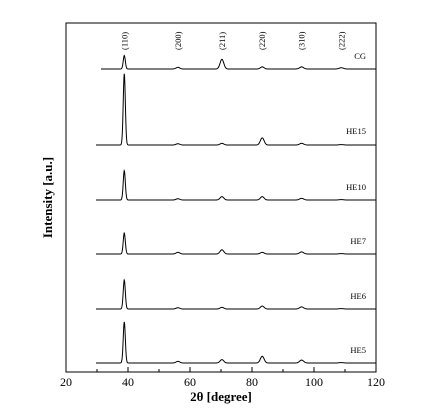 The image size is (423, 413). What do you see at coordinates (360, 56) in the screenshot?
I see `series-label-cg: CG` at bounding box center [360, 56].